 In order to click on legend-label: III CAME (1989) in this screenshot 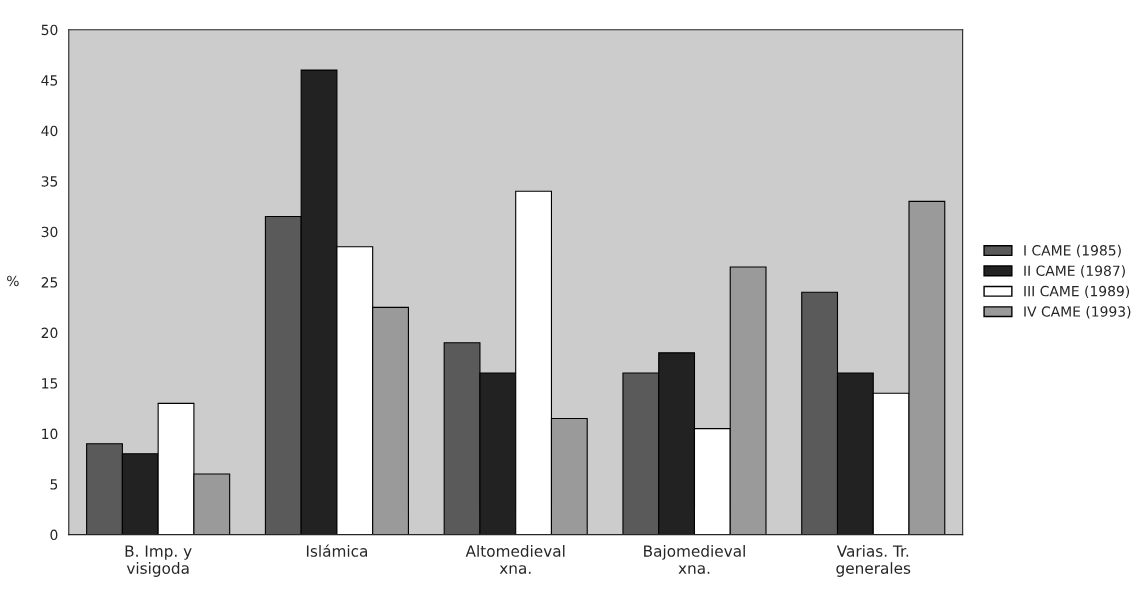, I will do `click(1077, 292)`.